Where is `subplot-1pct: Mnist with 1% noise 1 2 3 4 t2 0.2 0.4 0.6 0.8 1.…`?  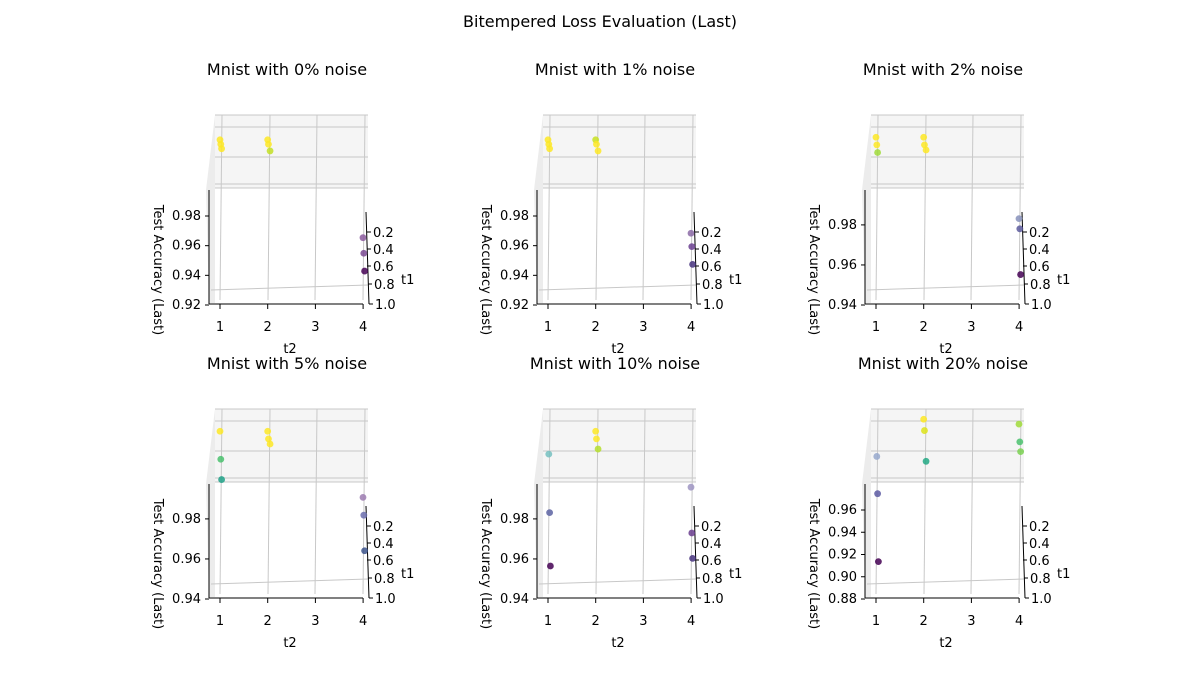
subplot-1pct: Mnist with 1% noise 1 2 3 4 t2 0.2 0.4 0.6 0.8 1.… is located at coordinates (615, 208).